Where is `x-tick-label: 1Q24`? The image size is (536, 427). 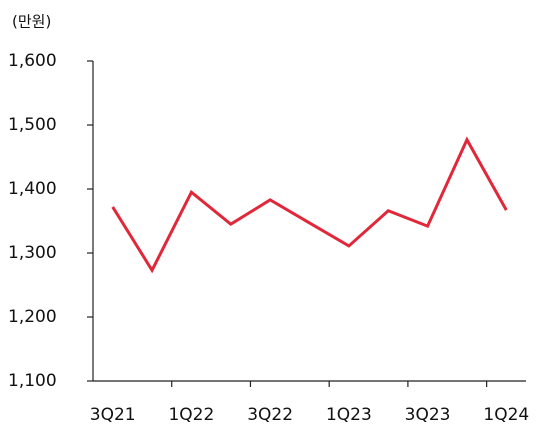 x-tick-label: 1Q24 is located at coordinates (506, 415).